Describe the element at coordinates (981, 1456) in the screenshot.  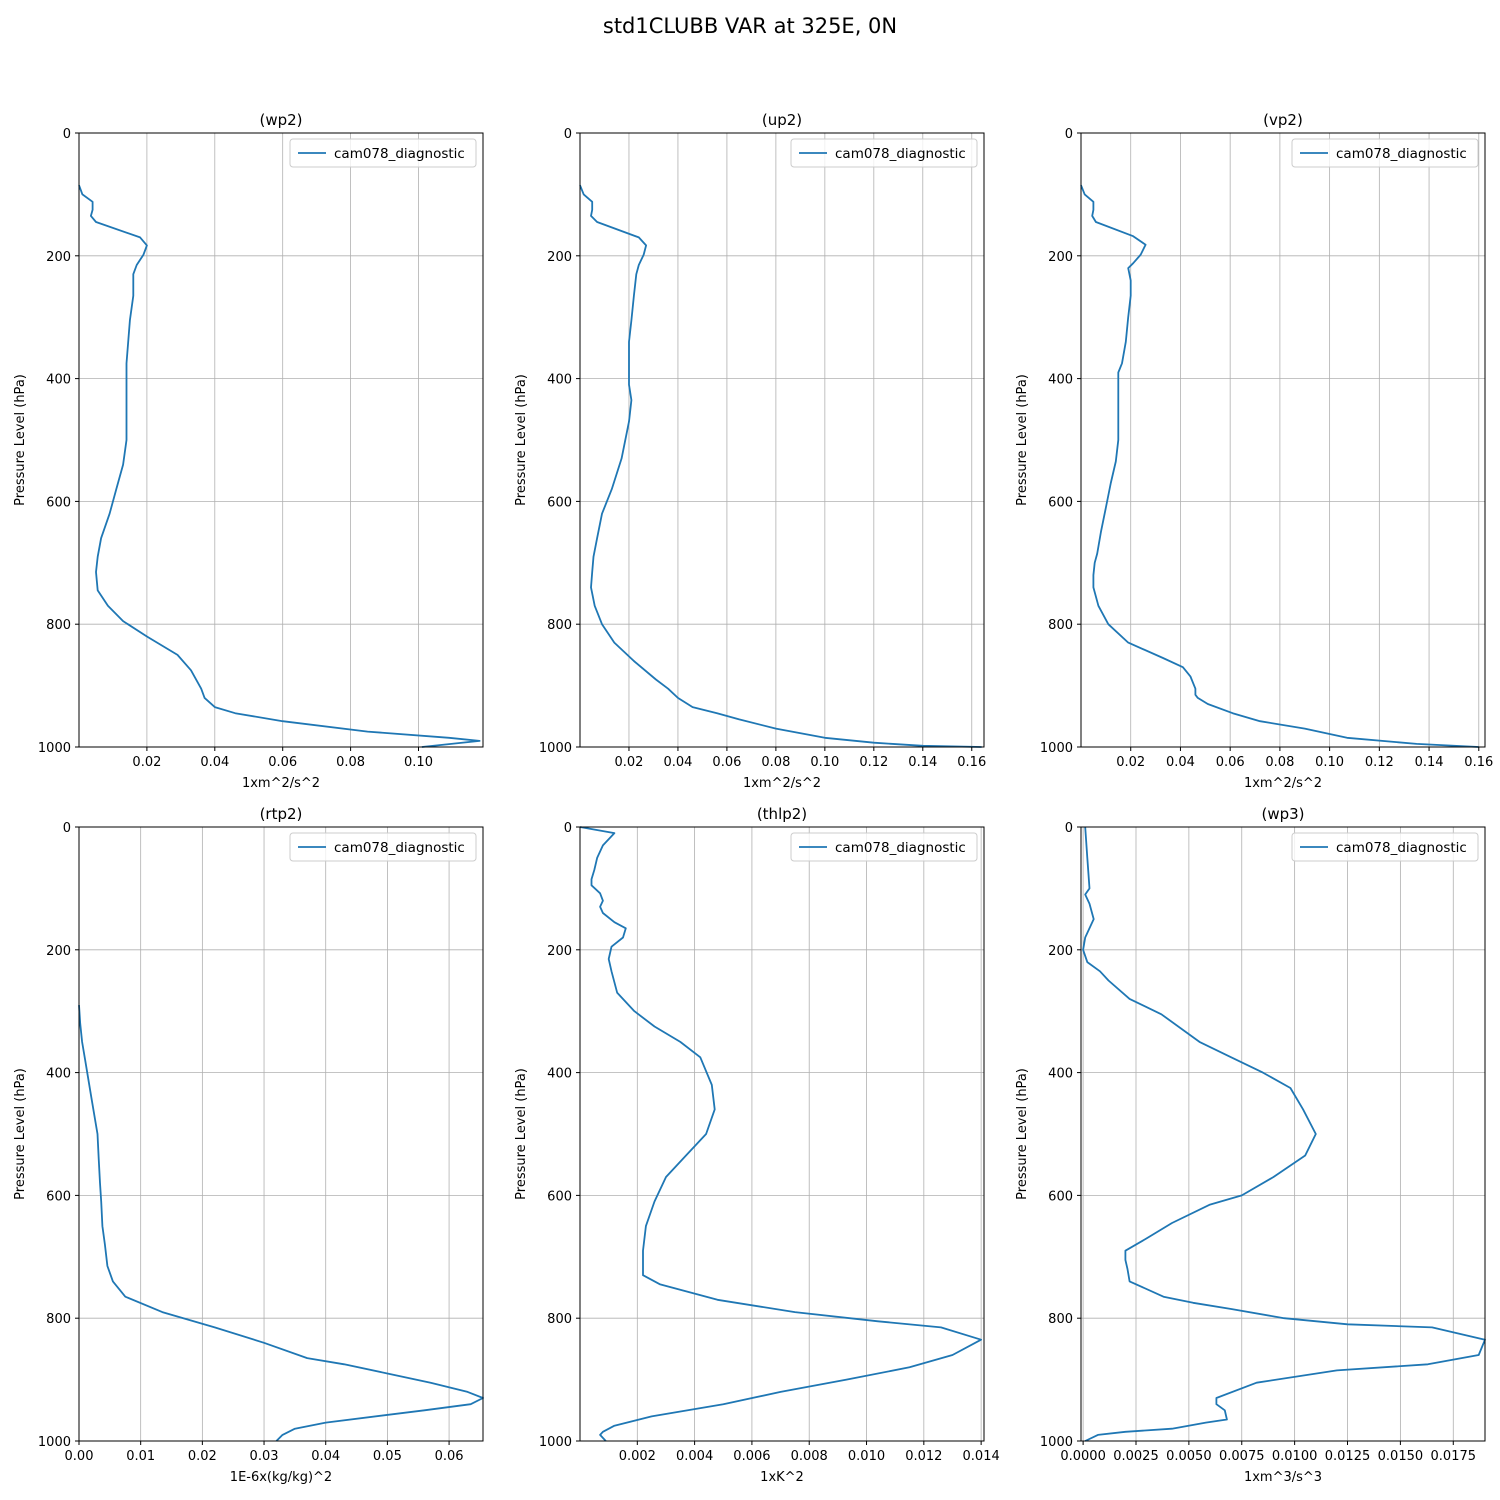
I see `x-tick-label: 0.014` at that location.